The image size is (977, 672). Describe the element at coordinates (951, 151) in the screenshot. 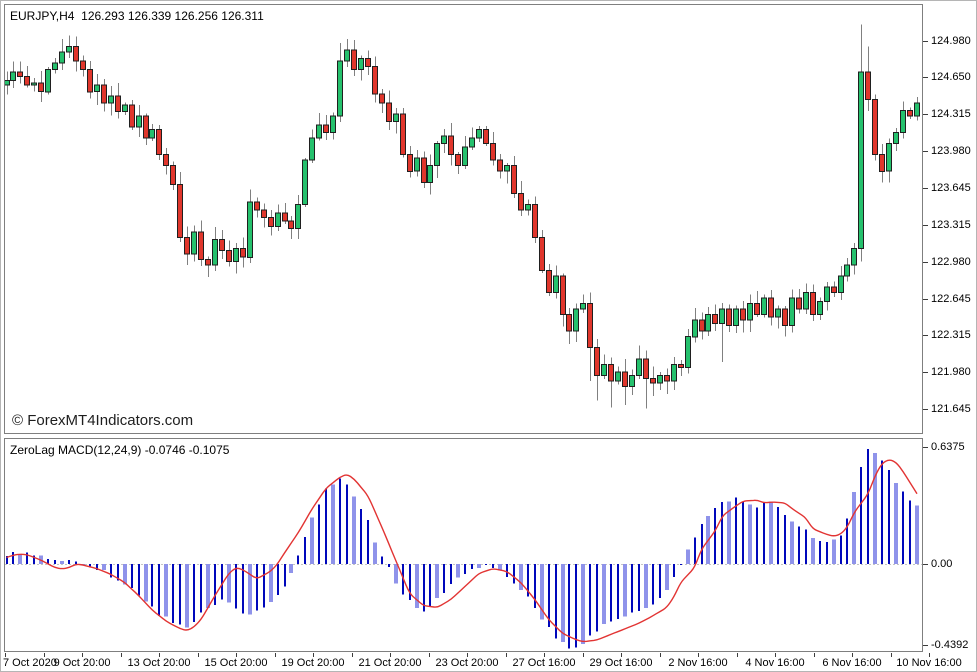

I see `price-tick-label: 123.980` at that location.